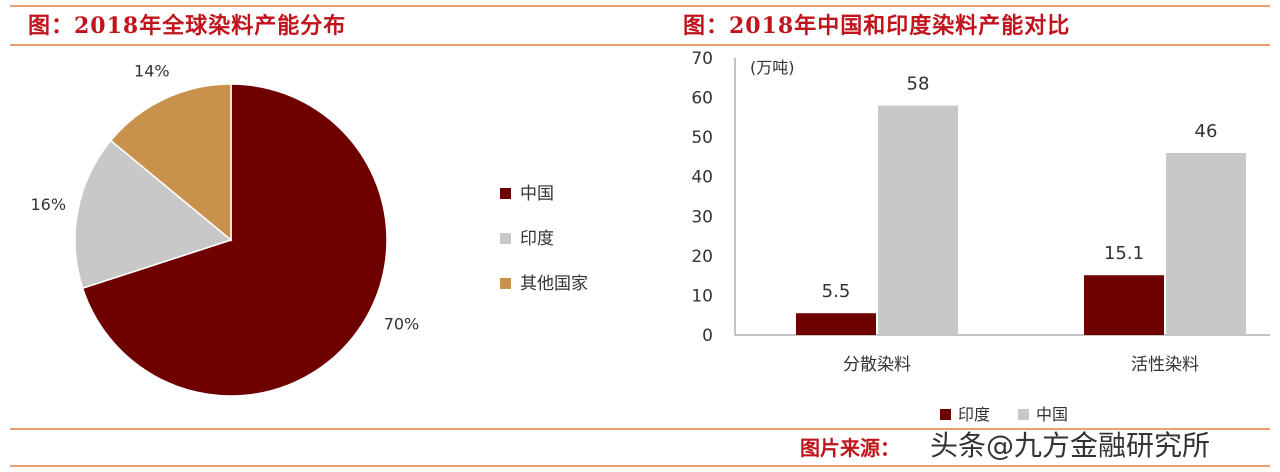 The width and height of the screenshot is (1280, 472). Describe the element at coordinates (877, 365) in the screenshot. I see `x-tick-label: 分散染料` at that location.